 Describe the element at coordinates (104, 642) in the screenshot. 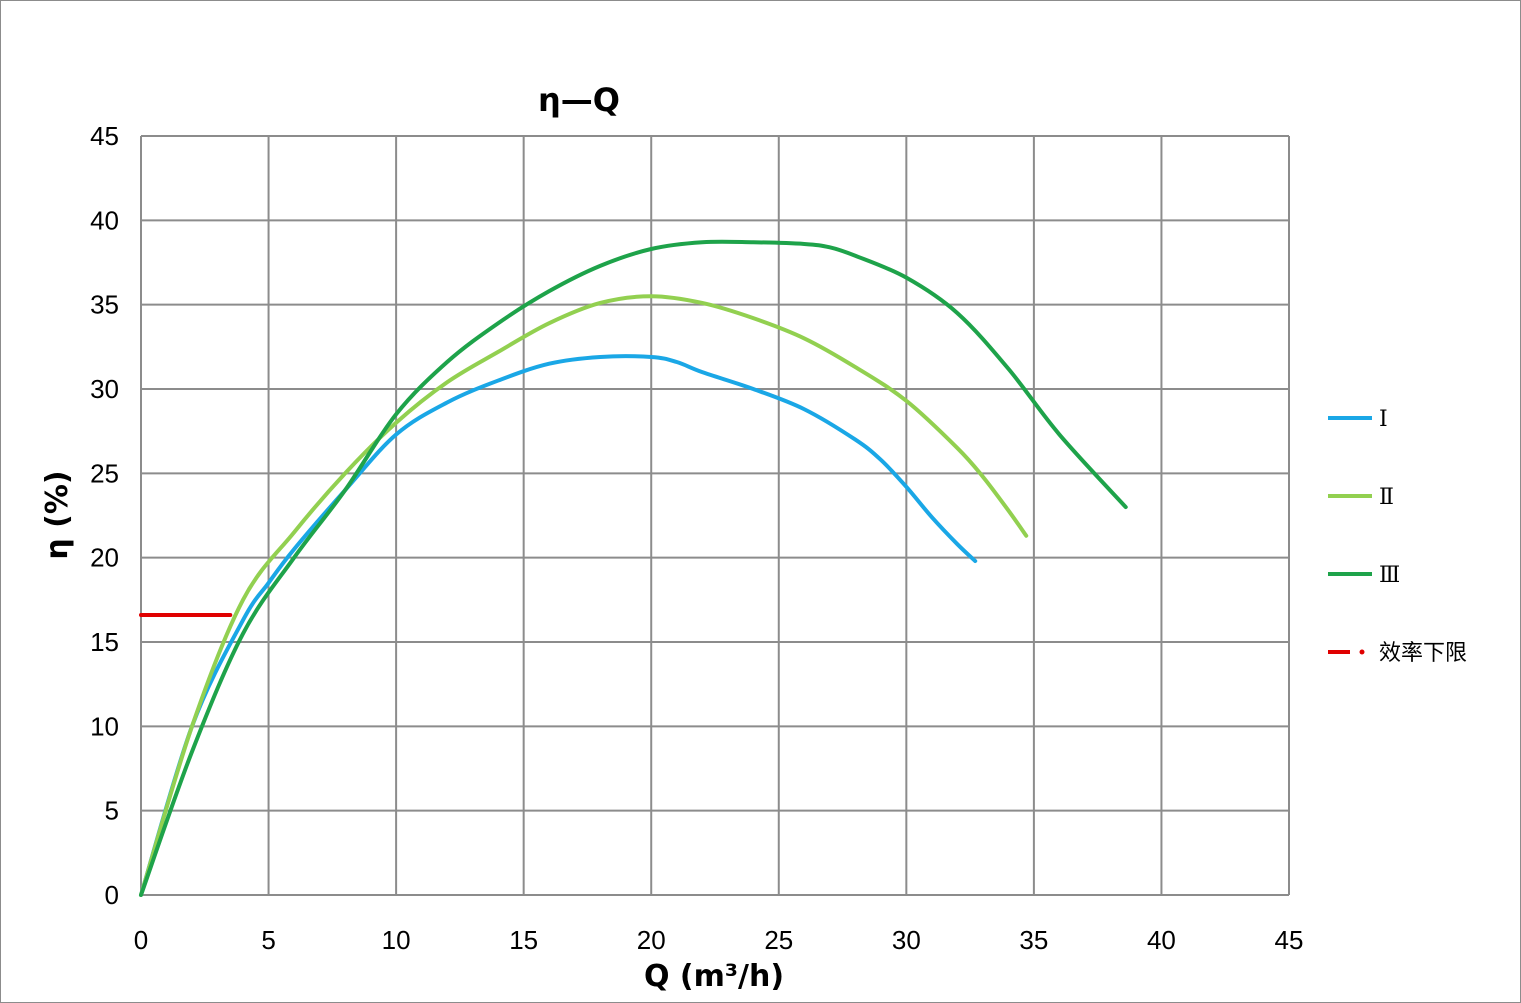

I see `y-tick-label: 15` at that location.